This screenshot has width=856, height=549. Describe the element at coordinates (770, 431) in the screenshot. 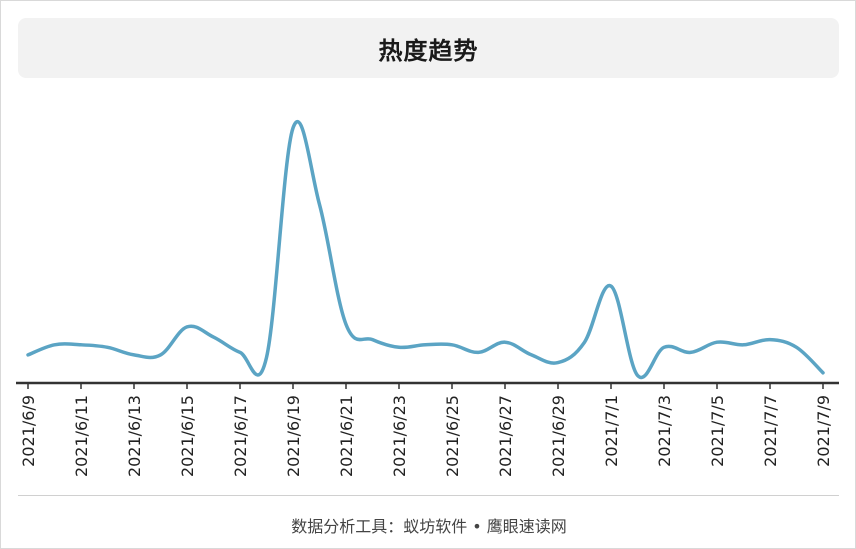

I see `x-tick-label: 2021/7/7` at that location.